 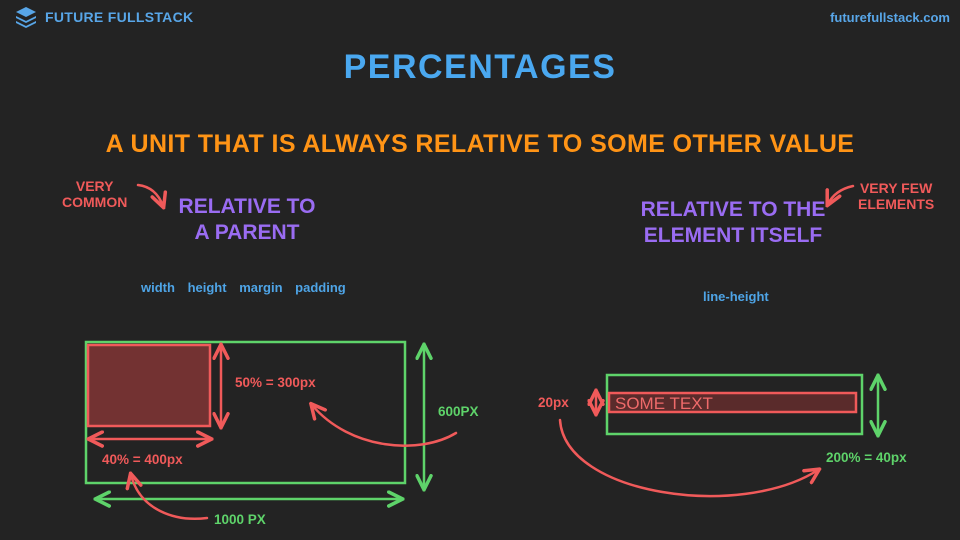 I want to click on property-height: height, so click(x=207, y=287).